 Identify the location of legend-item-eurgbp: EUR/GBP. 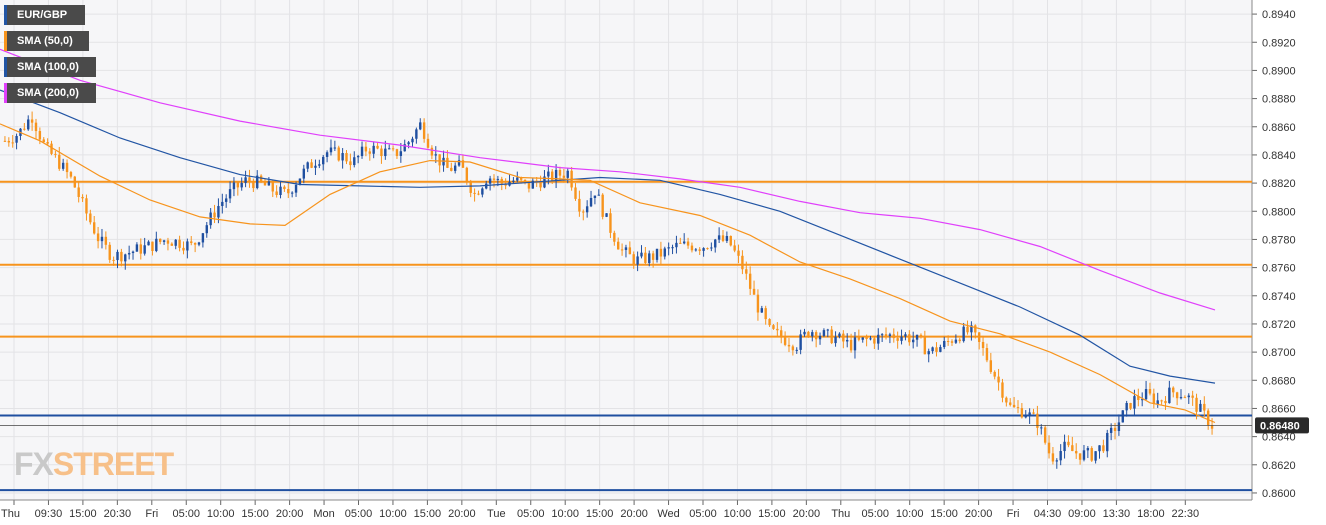
(44, 15).